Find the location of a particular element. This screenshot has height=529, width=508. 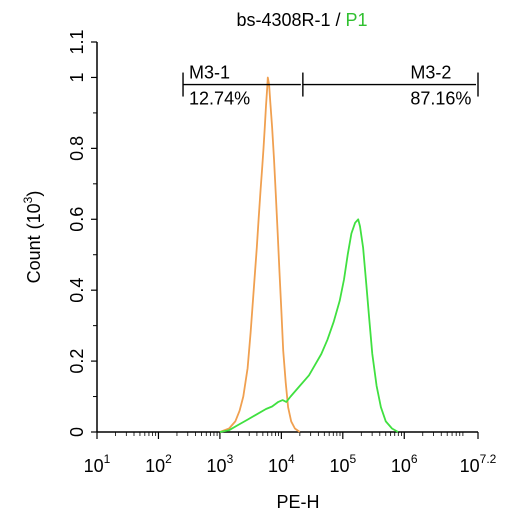

x-tick-exp: 2 is located at coordinates (168, 459).